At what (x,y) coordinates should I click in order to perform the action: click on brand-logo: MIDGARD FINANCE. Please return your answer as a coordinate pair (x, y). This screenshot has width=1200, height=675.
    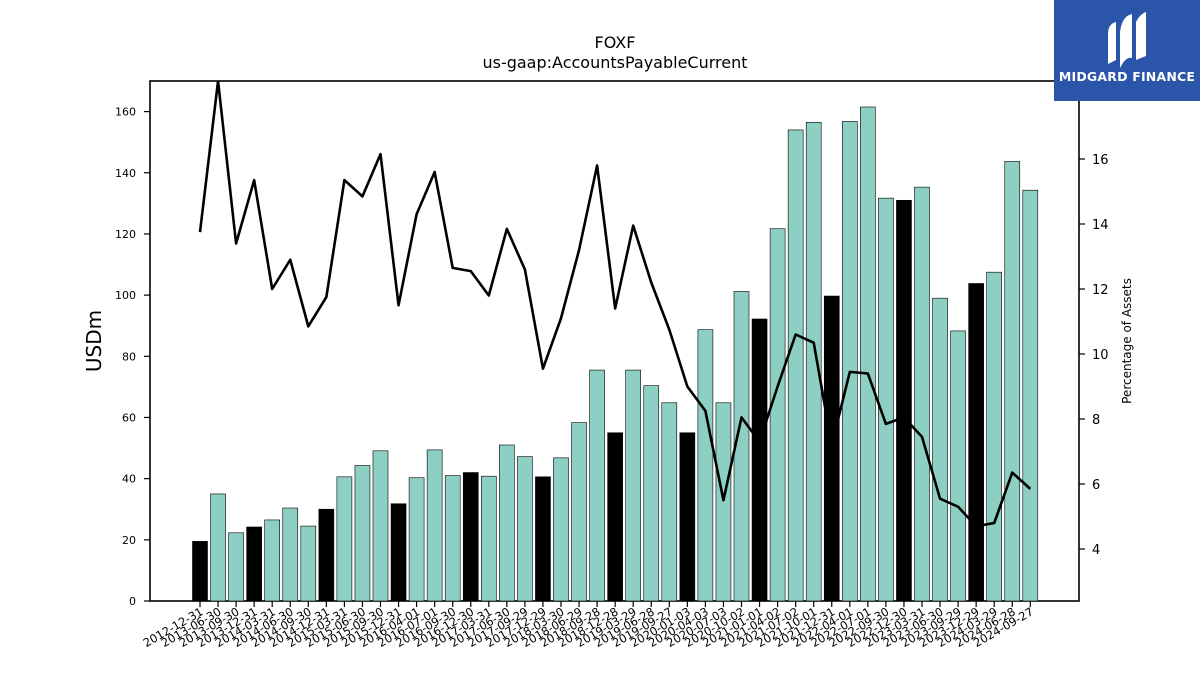
    Looking at the image, I should click on (1127, 50).